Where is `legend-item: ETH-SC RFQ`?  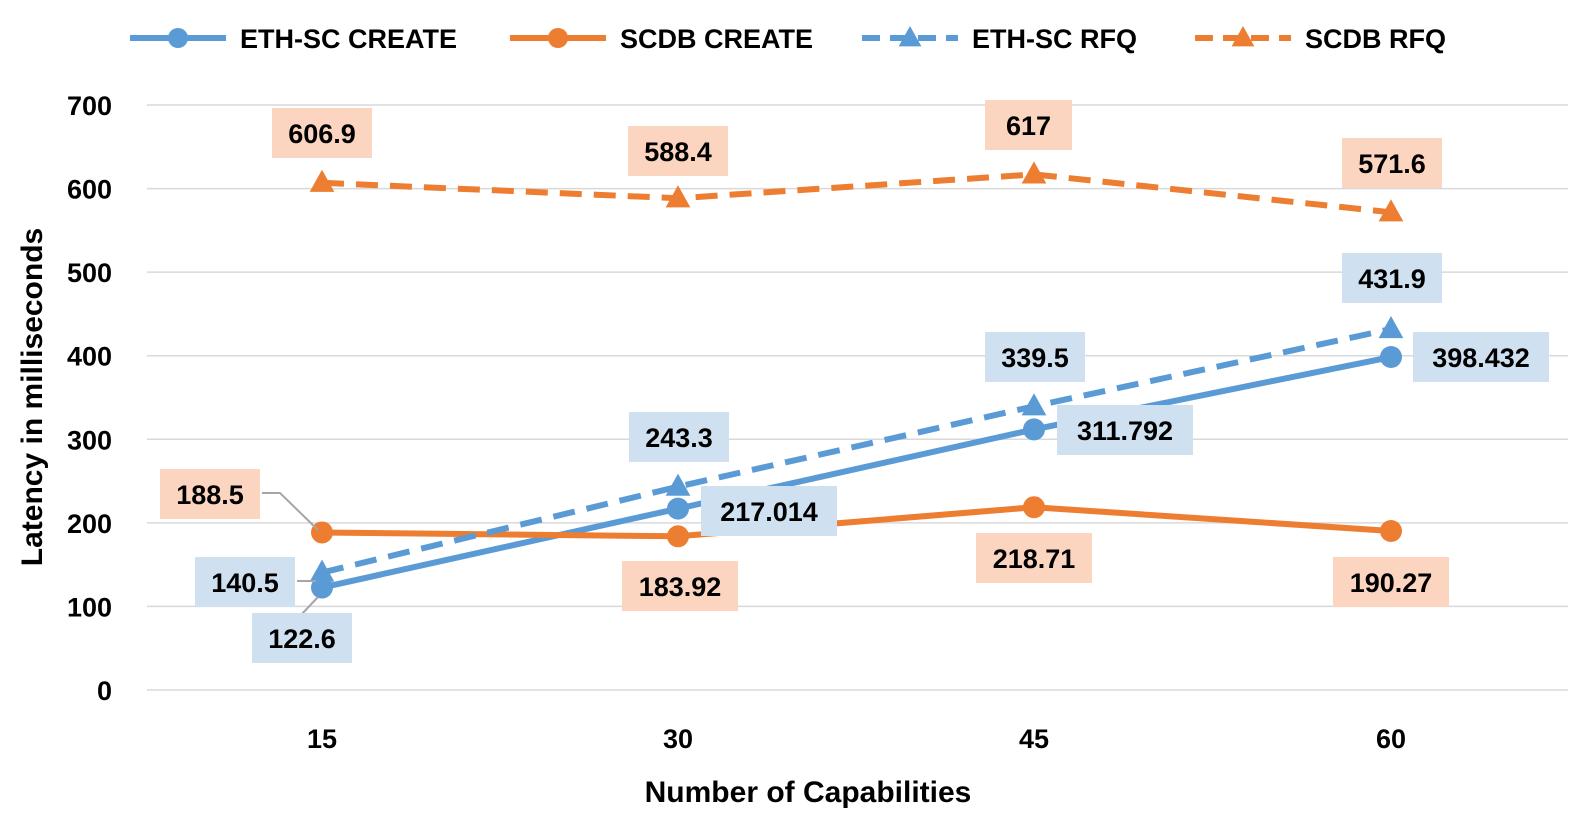
legend-item: ETH-SC RFQ is located at coordinates (999, 39).